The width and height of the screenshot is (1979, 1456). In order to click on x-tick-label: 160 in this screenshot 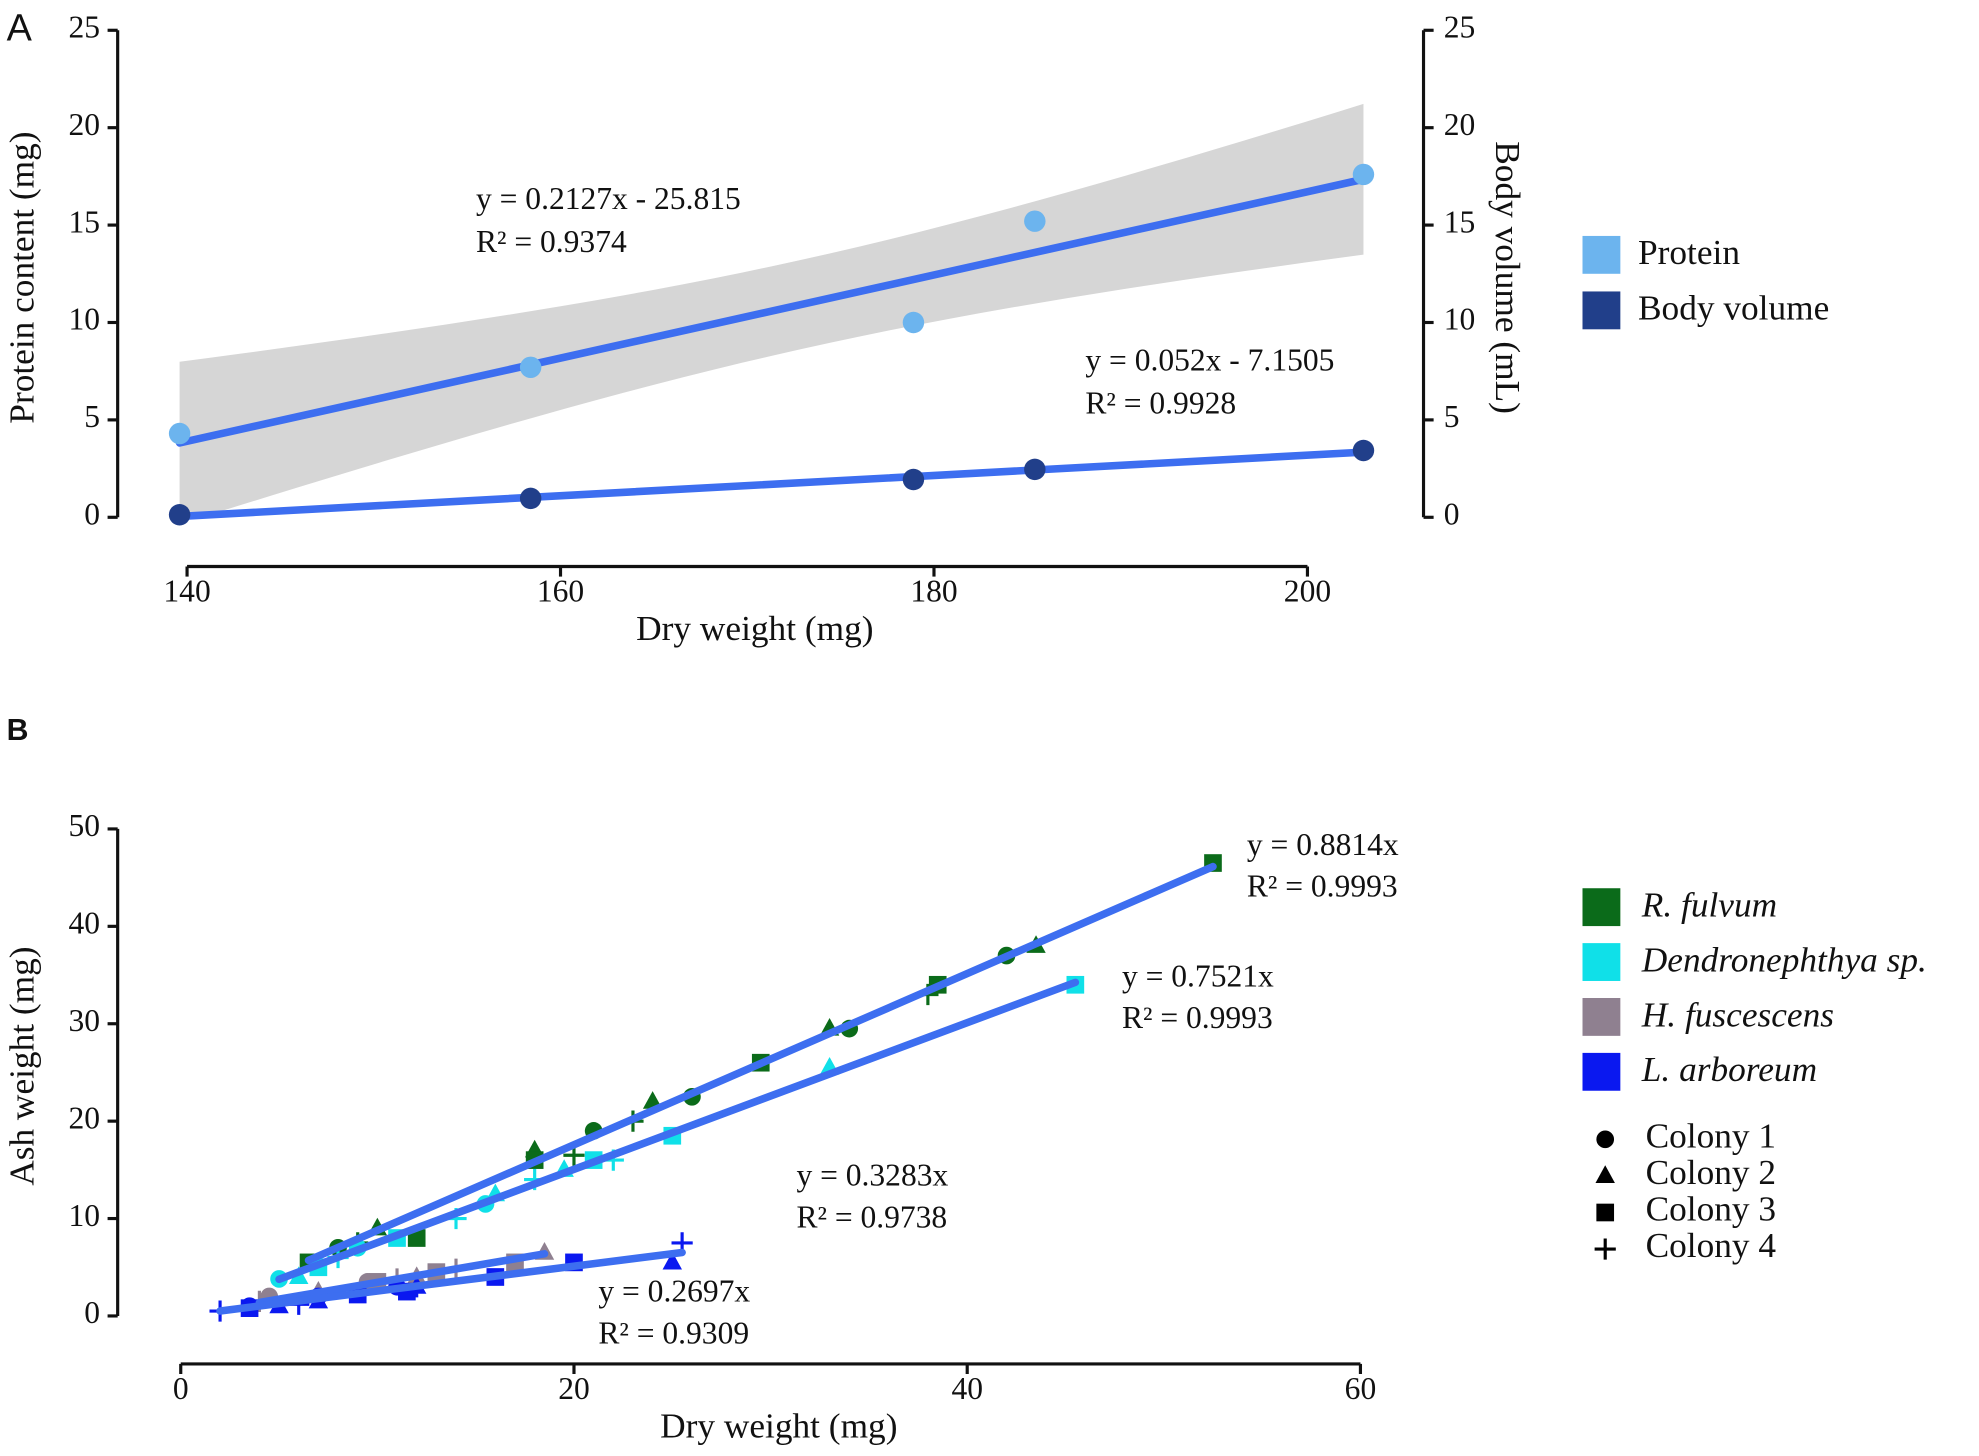, I will do `click(560, 590)`.